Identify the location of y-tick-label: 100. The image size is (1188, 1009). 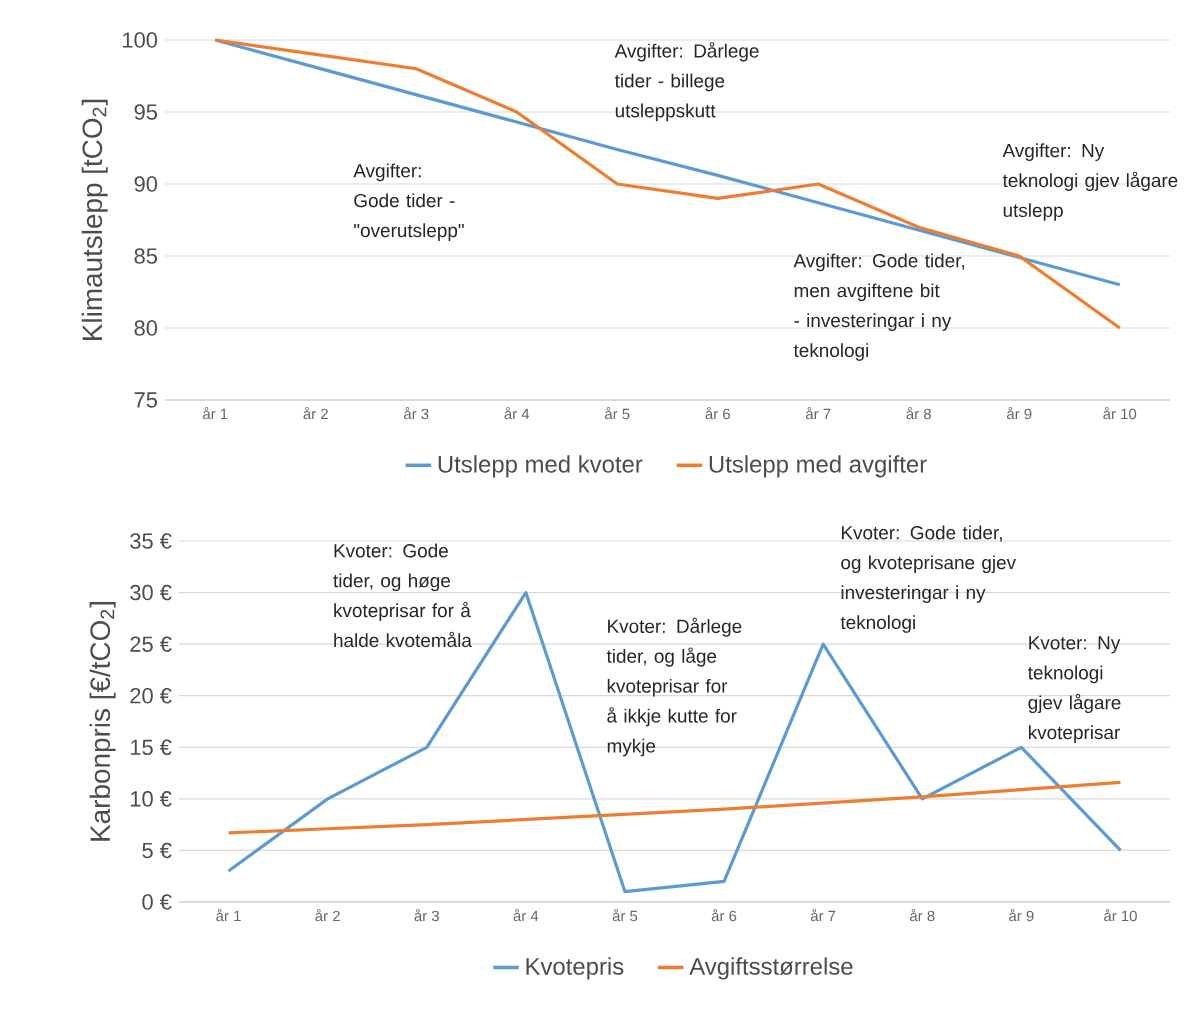
(140, 40).